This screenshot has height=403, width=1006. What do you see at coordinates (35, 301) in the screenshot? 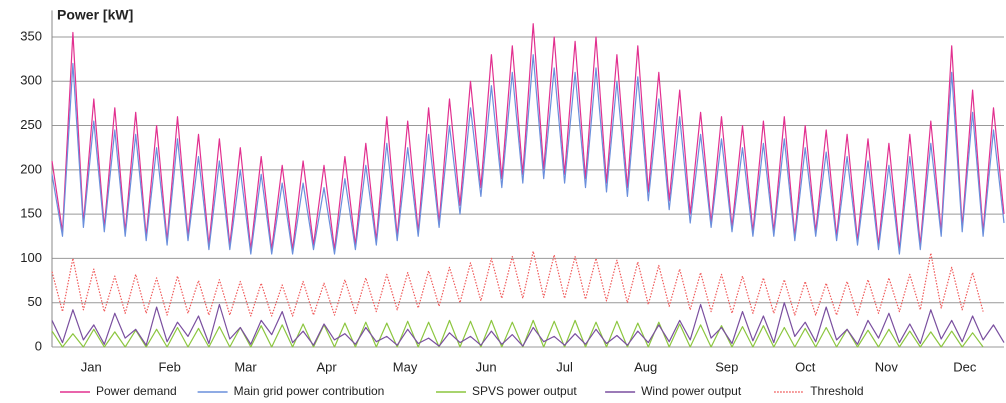
I see `y-tick-label: 50` at bounding box center [35, 301].